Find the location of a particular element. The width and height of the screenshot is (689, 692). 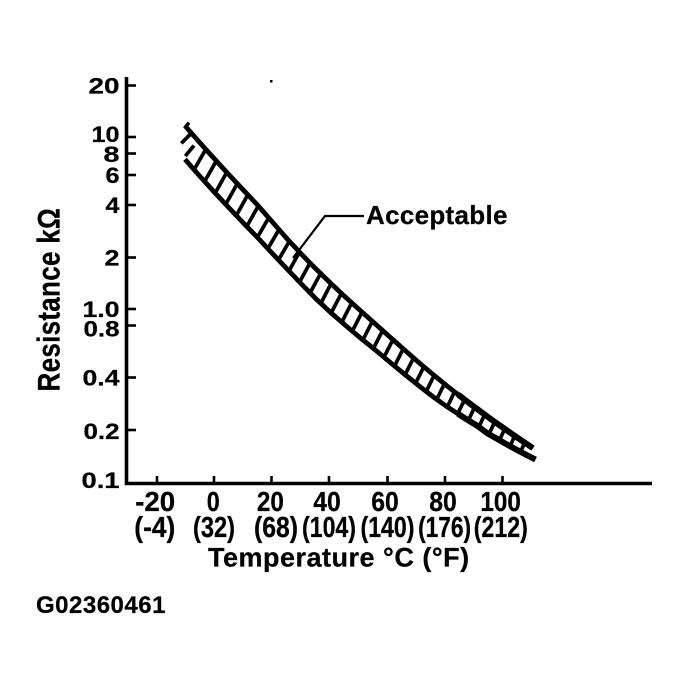

svg-text: (68) is located at coordinates (276, 527).